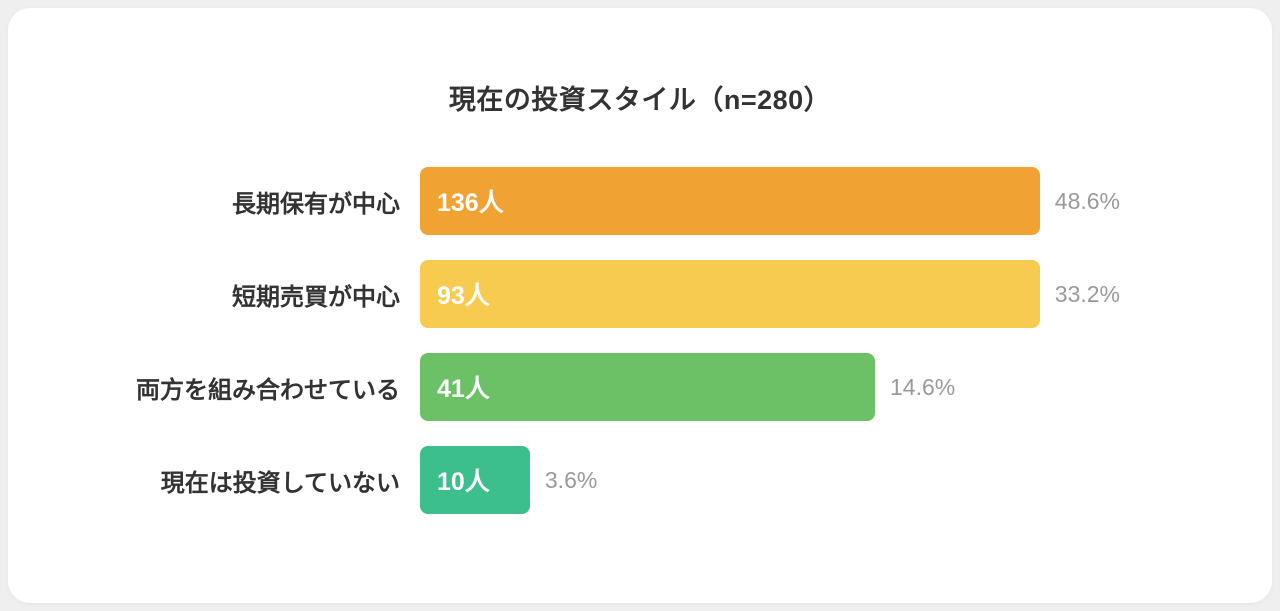  What do you see at coordinates (280, 483) in the screenshot?
I see `category-label: 現在は投資していない` at bounding box center [280, 483].